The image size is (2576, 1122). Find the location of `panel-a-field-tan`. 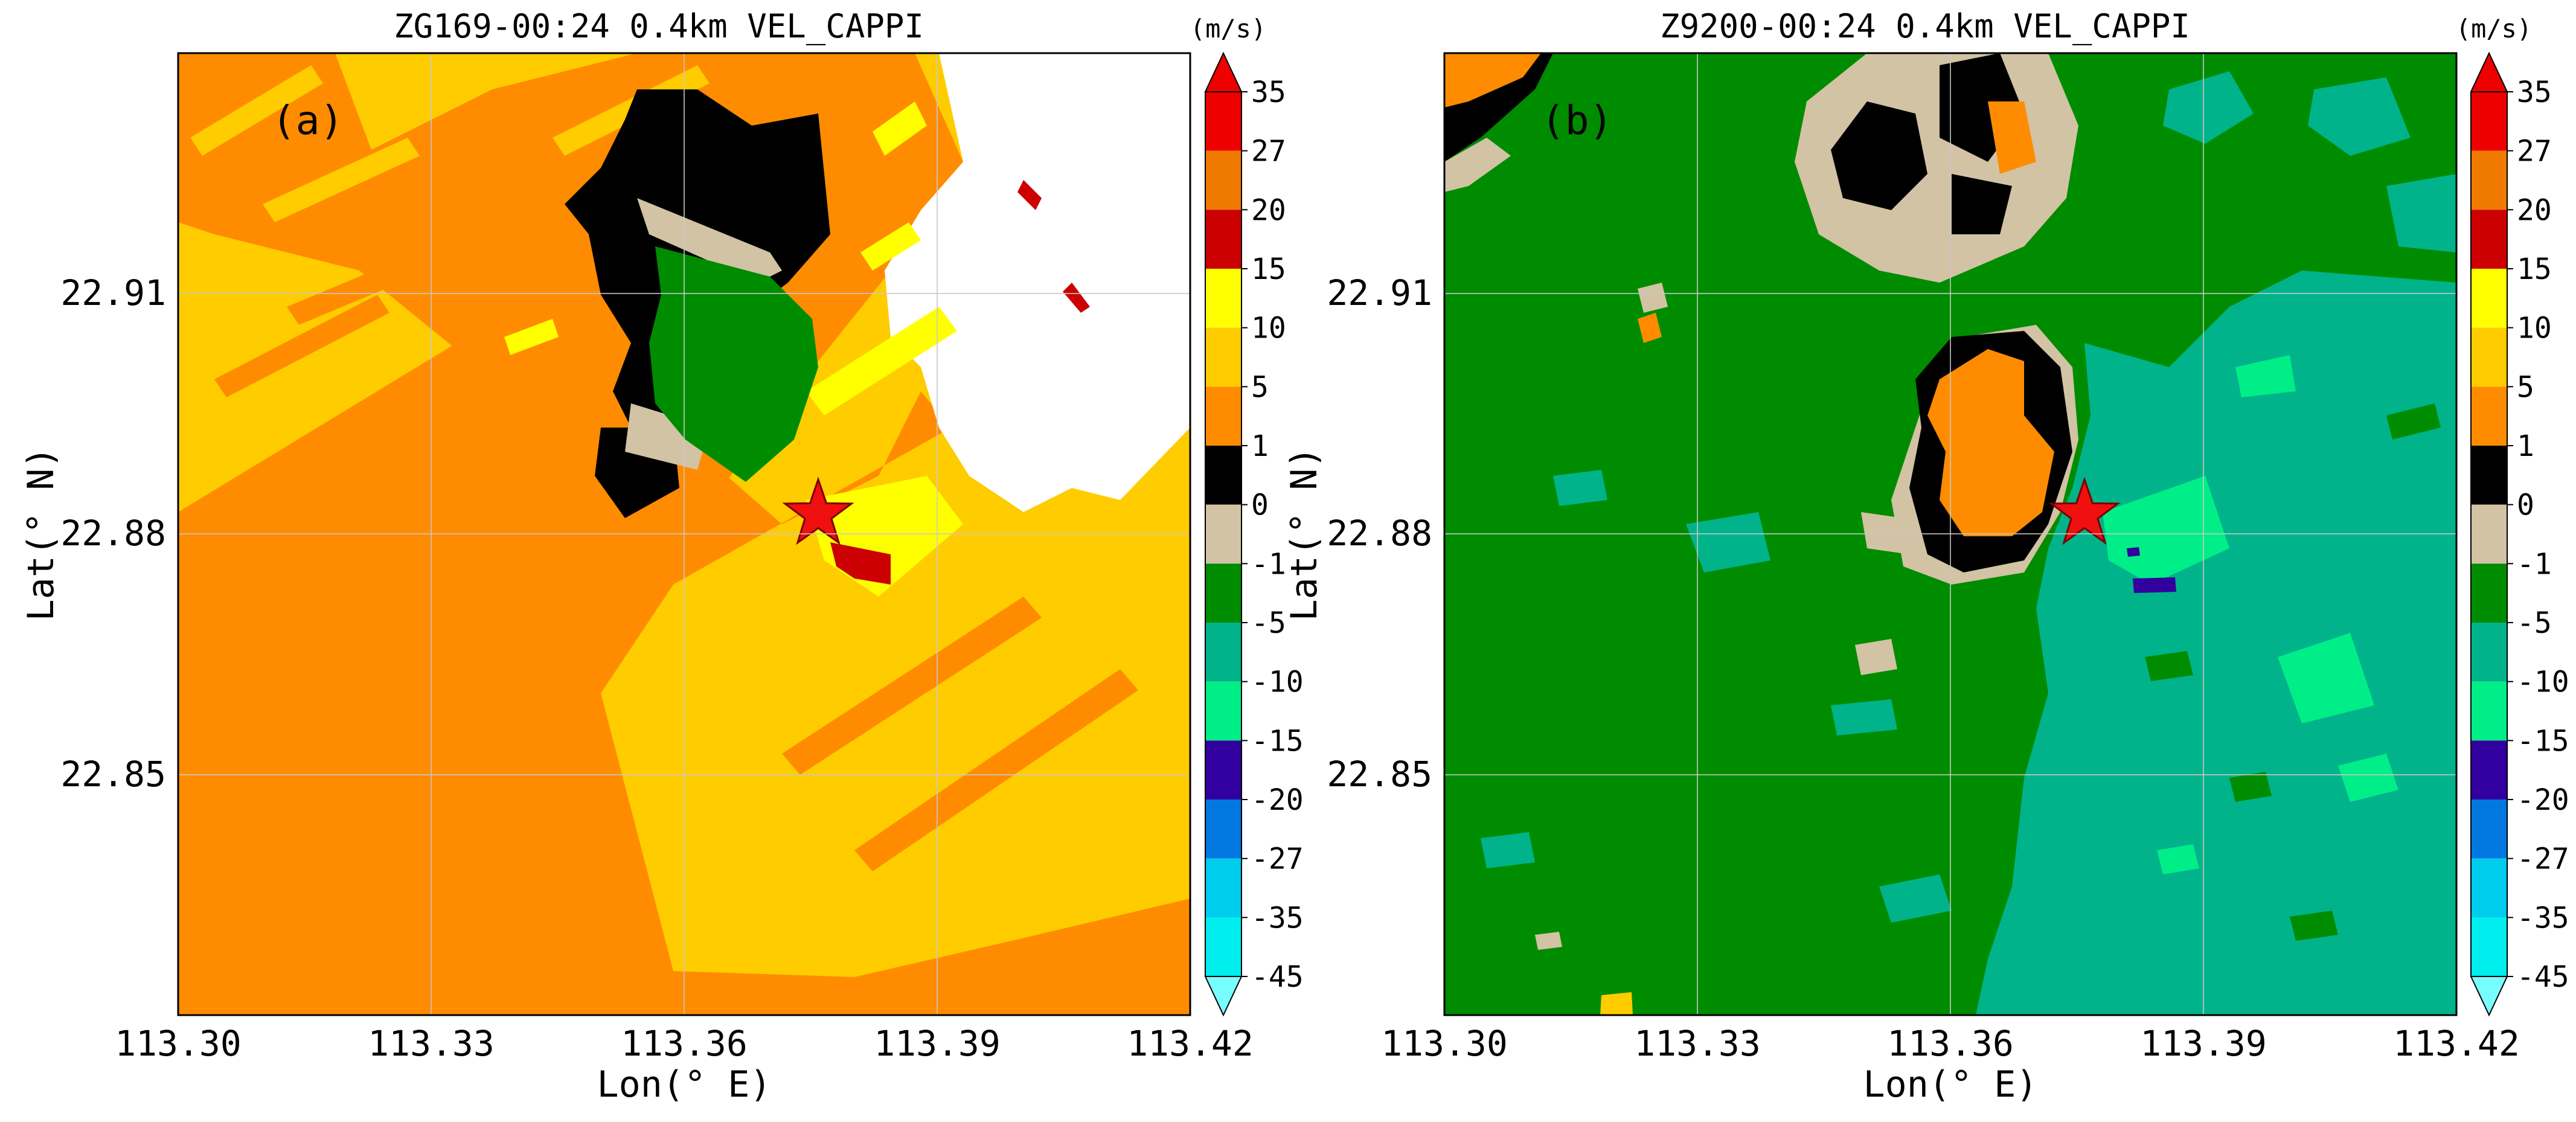

panel-a-field-tan is located at coordinates (709, 240).